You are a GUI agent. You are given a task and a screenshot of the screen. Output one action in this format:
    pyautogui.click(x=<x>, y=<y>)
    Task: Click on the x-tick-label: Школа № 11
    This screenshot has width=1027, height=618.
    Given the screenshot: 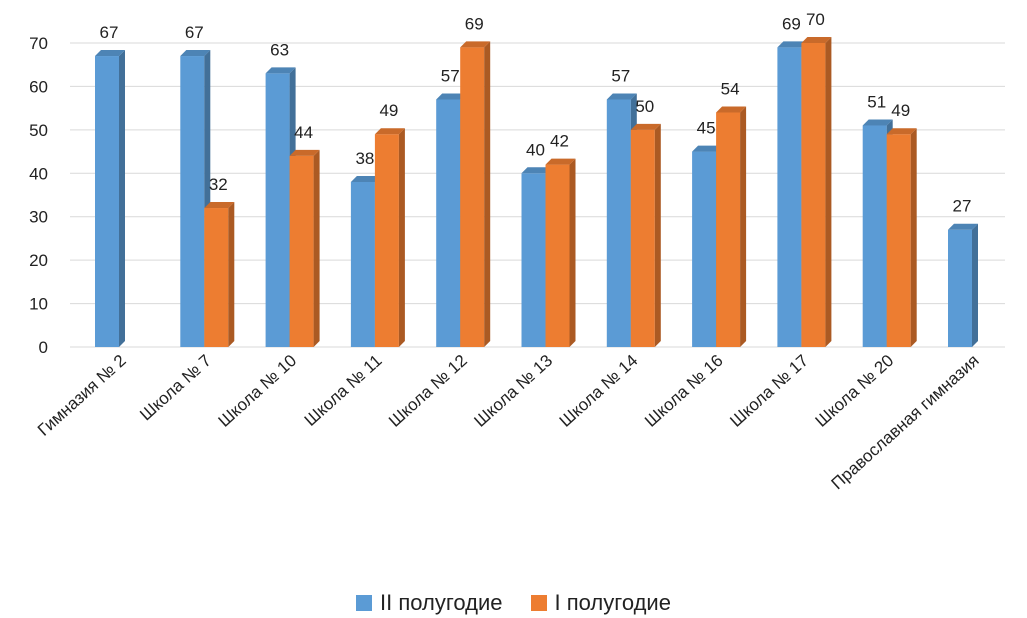 What is the action you would take?
    pyautogui.click(x=343, y=390)
    